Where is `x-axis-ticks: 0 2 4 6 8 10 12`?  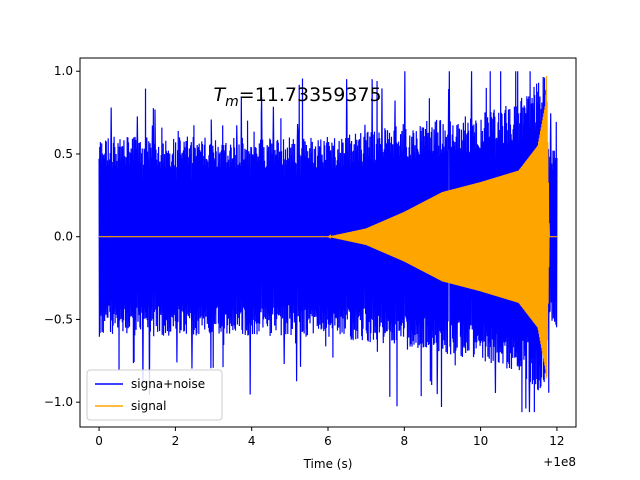
x-axis-ticks: 0 2 4 6 8 10 12 is located at coordinates (330, 437).